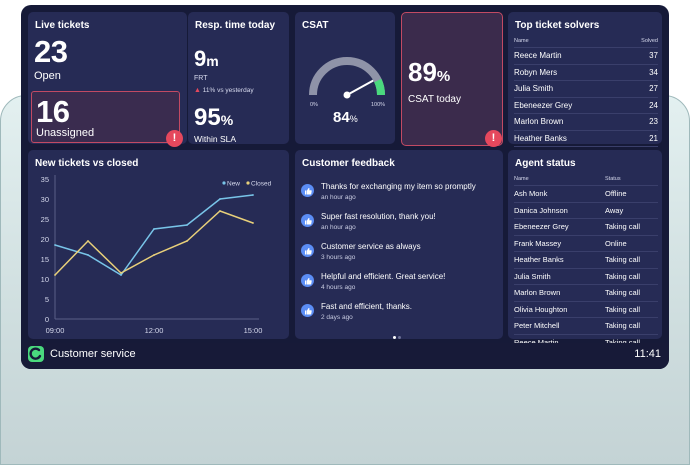  Describe the element at coordinates (397, 335) in the screenshot. I see `pagination-dots` at that location.